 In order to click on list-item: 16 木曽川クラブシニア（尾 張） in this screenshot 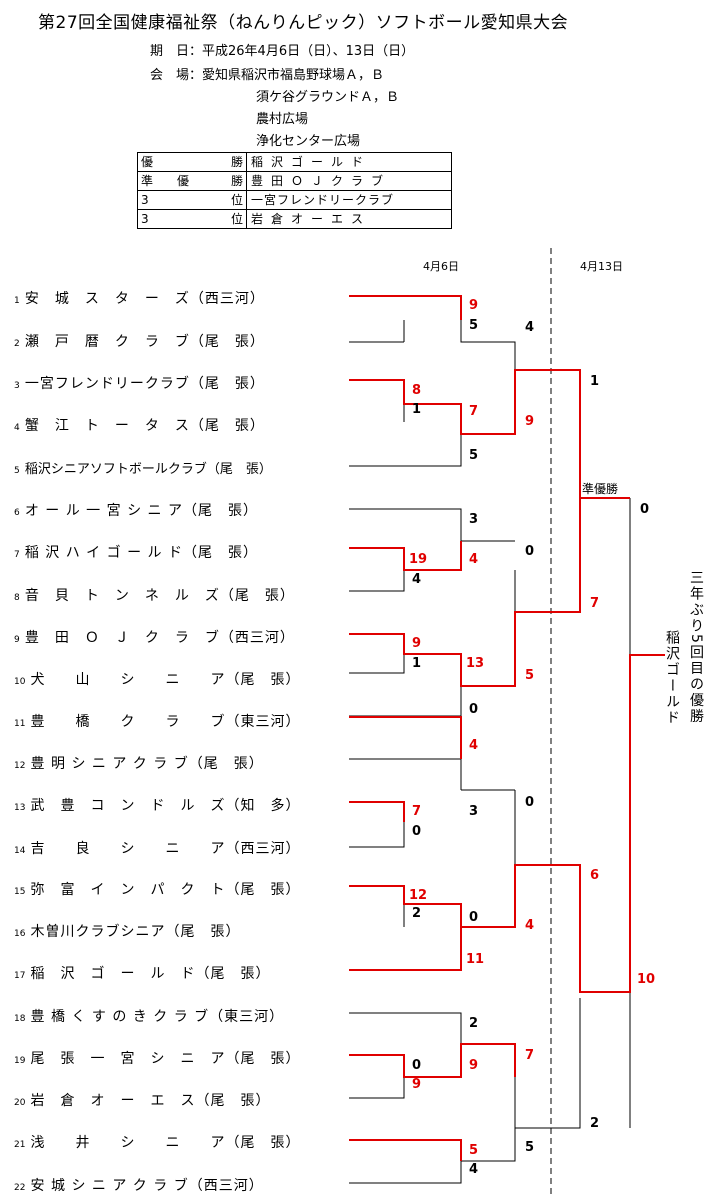, I will do `click(127, 931)`.